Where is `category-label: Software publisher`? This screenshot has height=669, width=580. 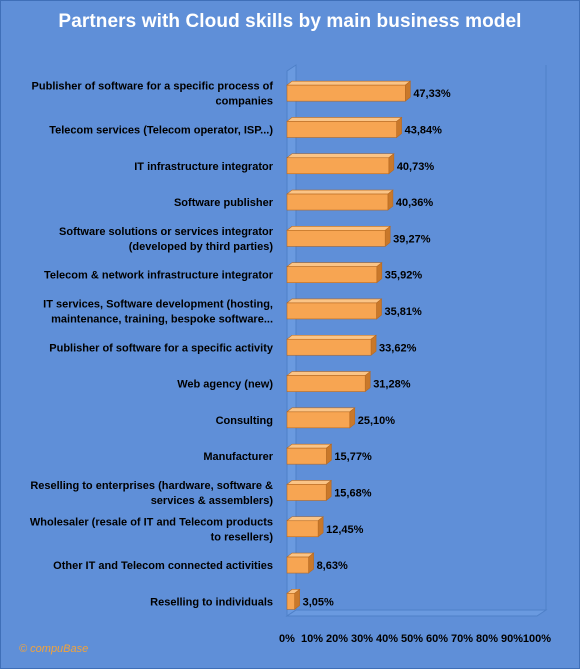 category-label: Software publisher is located at coordinates (224, 203).